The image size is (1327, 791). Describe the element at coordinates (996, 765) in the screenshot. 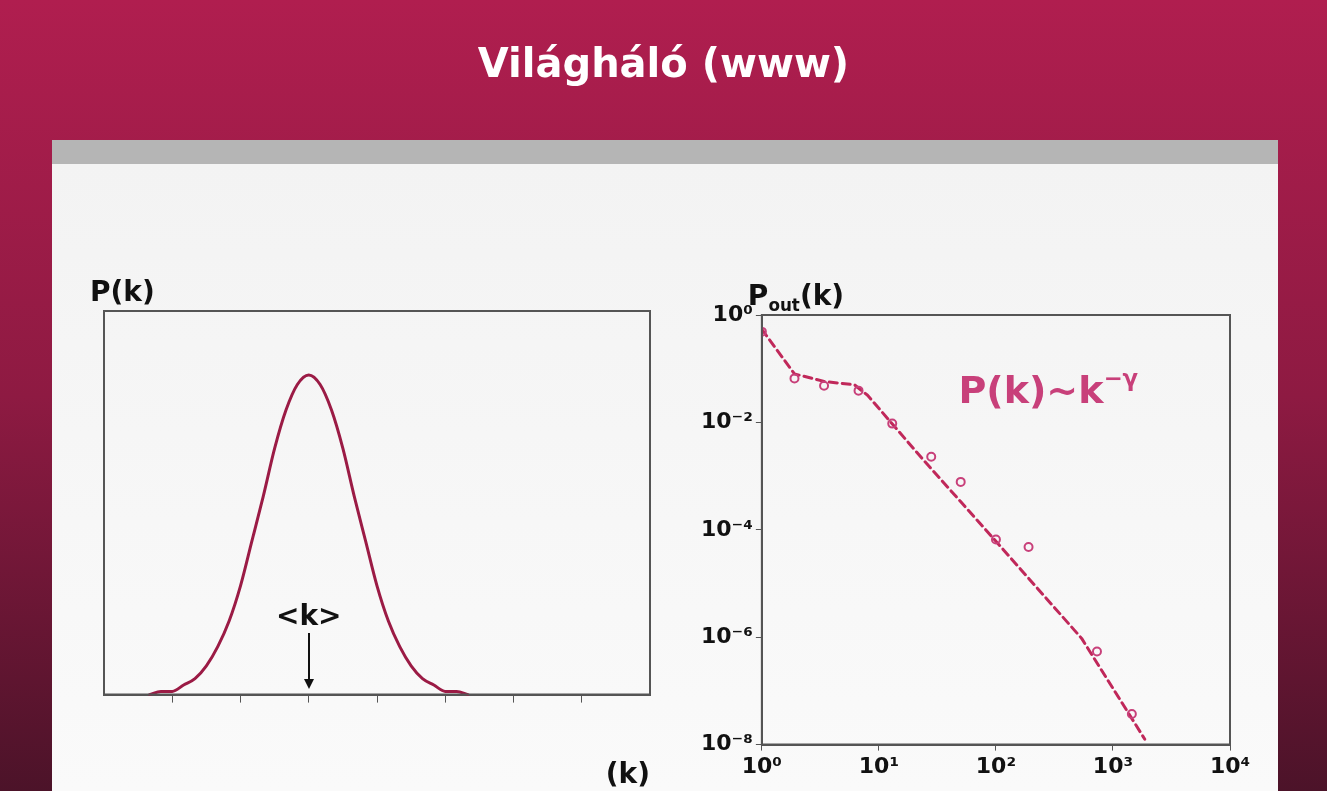

I see `x-tick-label: 10²` at that location.